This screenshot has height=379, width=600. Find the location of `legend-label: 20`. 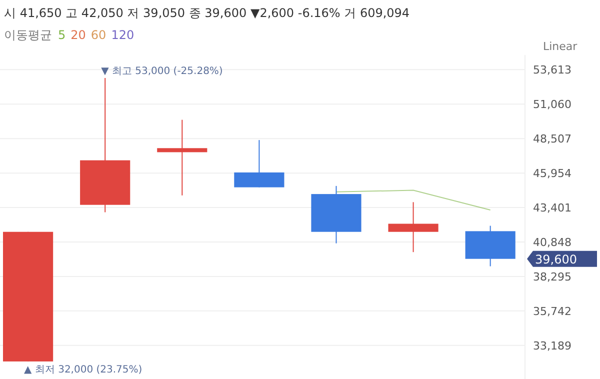

legend-label: 20 is located at coordinates (78, 35).